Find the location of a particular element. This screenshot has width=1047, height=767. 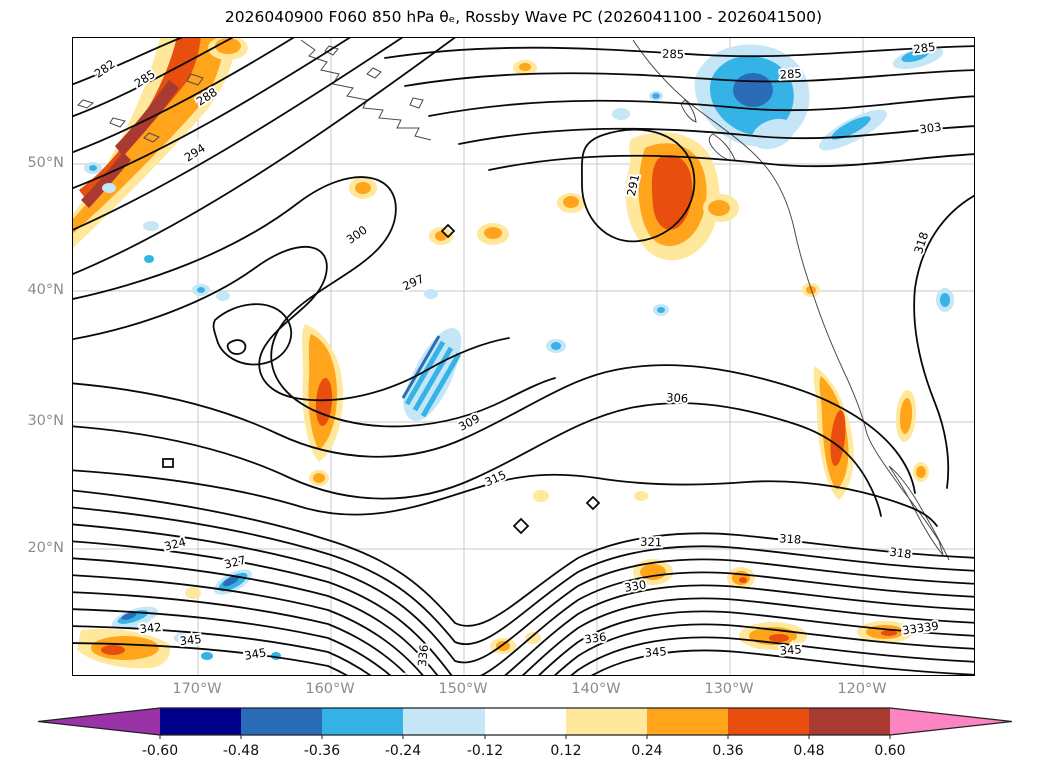

hatched-negative-patch is located at coordinates (433, 379).